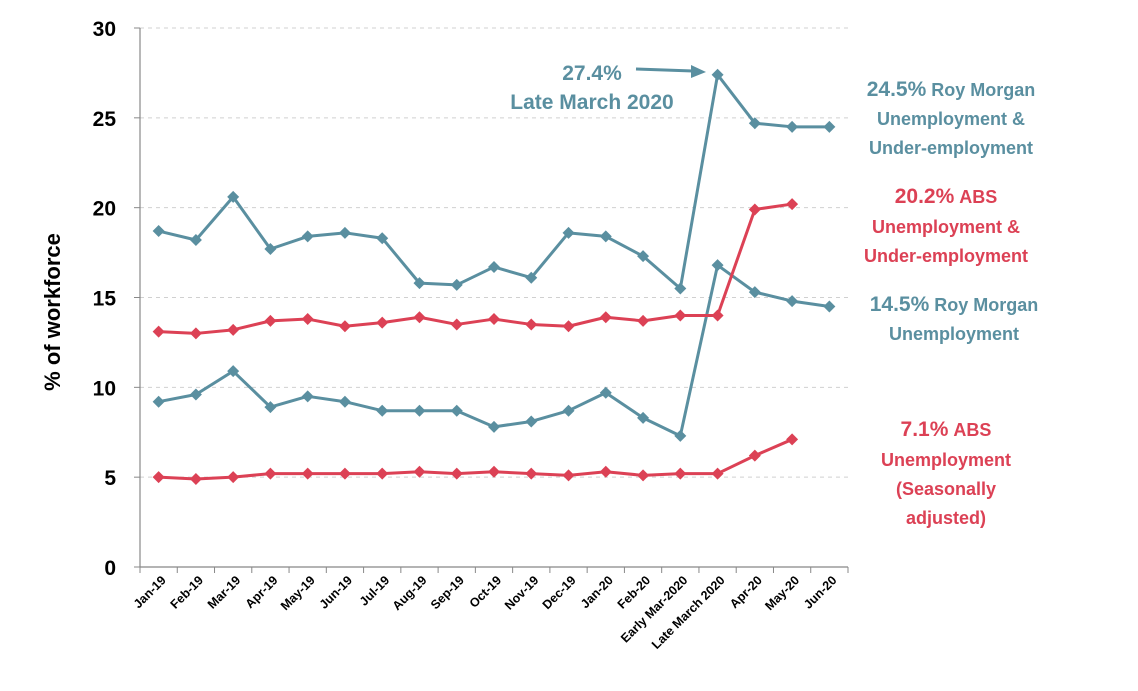  Describe the element at coordinates (954, 318) in the screenshot. I see `rm-unemployment-annotation: 14.5% Roy Morgan Unemployment` at that location.